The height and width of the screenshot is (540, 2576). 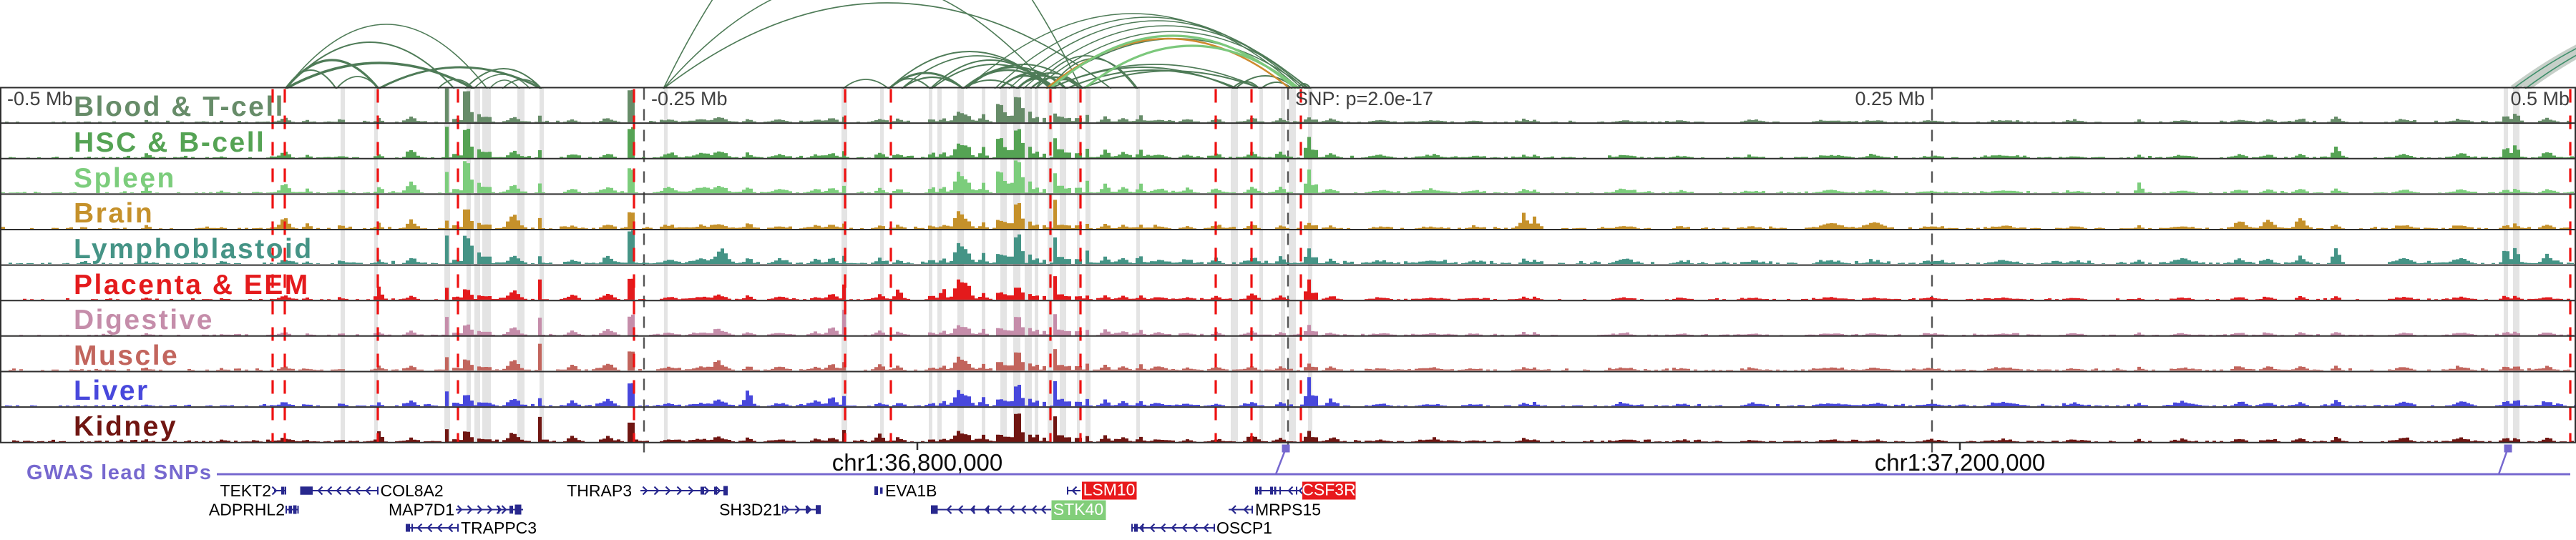 I want to click on svg-text: Liver, so click(x=112, y=390).